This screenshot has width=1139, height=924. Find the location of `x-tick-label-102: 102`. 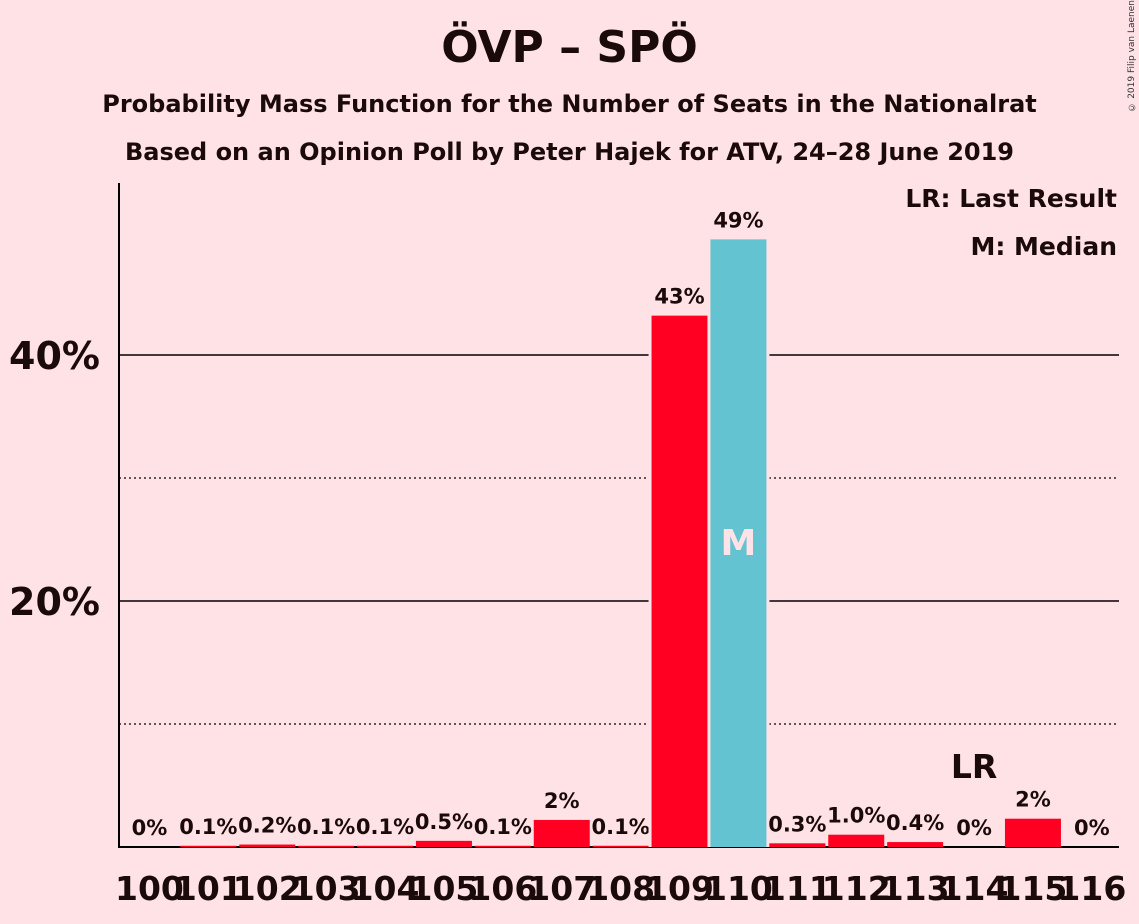

x-tick-label-102: 102 is located at coordinates (267, 888).